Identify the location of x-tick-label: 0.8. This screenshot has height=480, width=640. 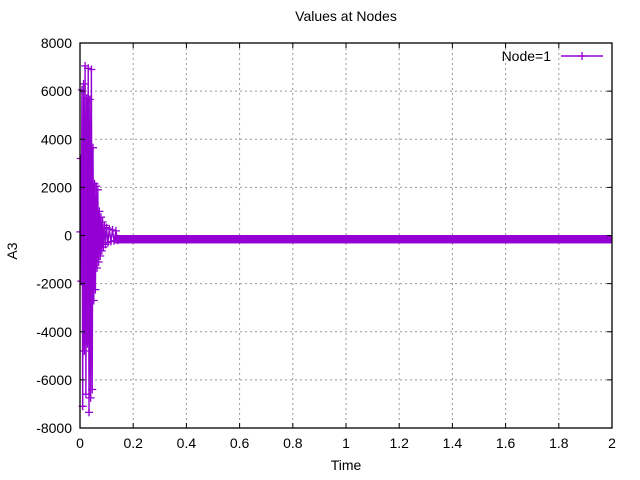
(293, 443).